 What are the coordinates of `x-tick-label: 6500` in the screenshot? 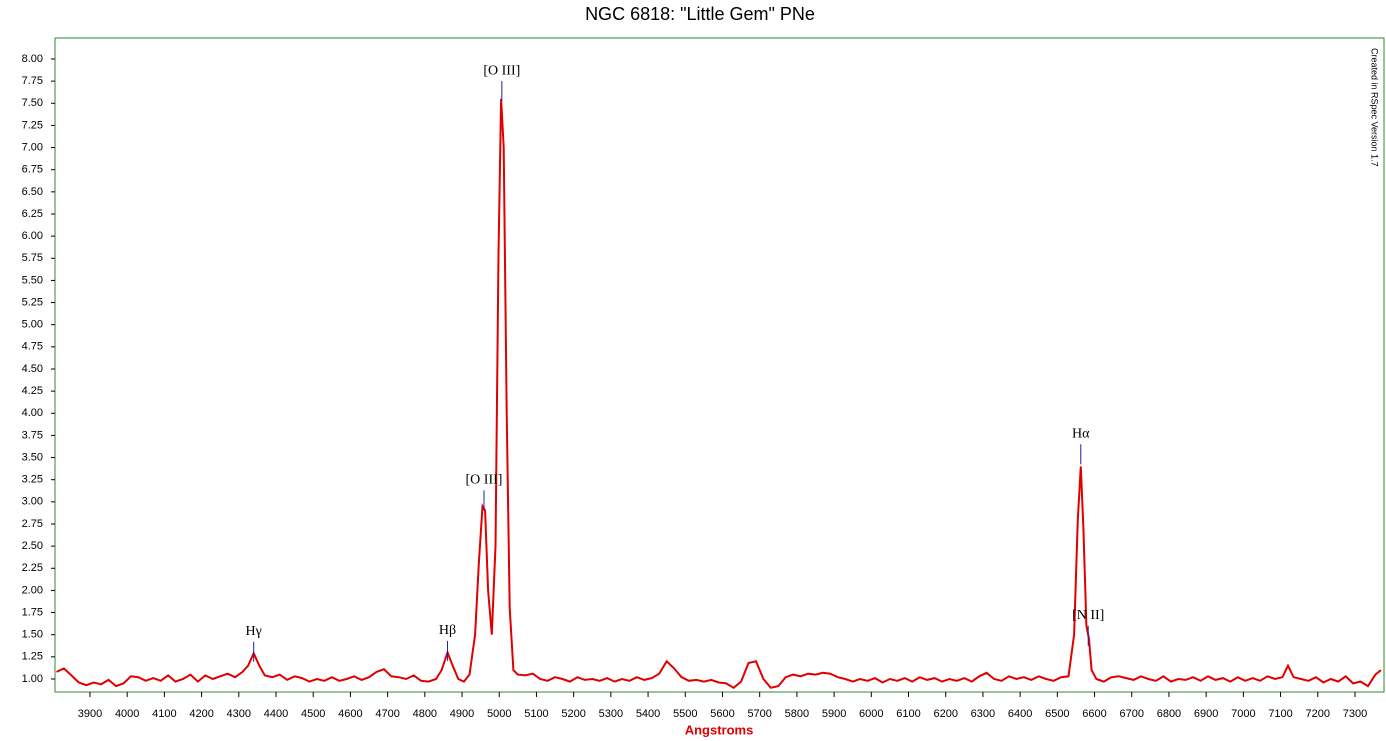 It's located at (1057, 714).